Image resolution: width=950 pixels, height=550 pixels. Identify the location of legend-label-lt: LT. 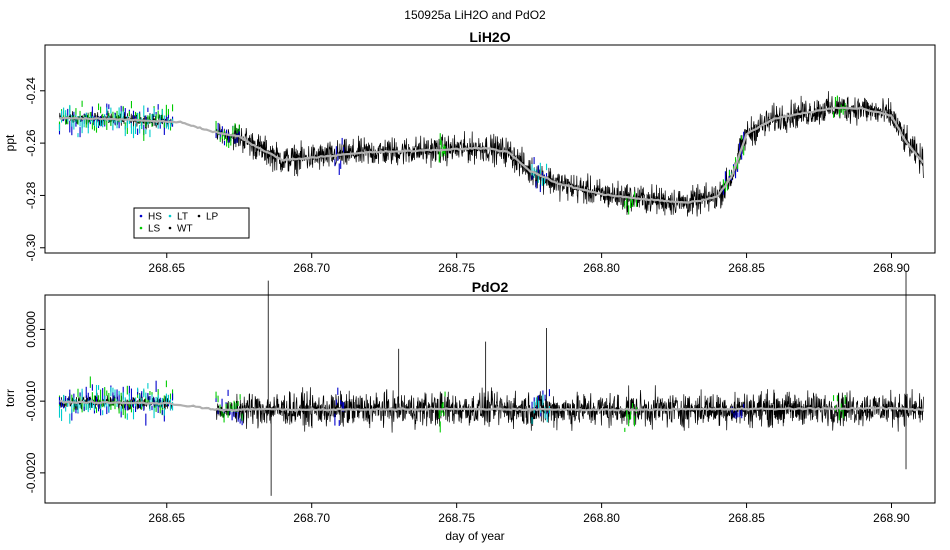
(182, 217).